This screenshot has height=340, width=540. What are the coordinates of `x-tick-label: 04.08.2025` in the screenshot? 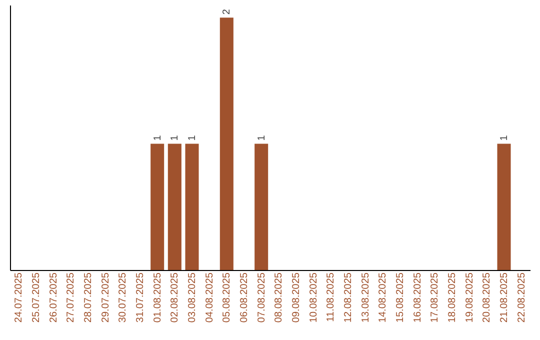 It's located at (210, 297).